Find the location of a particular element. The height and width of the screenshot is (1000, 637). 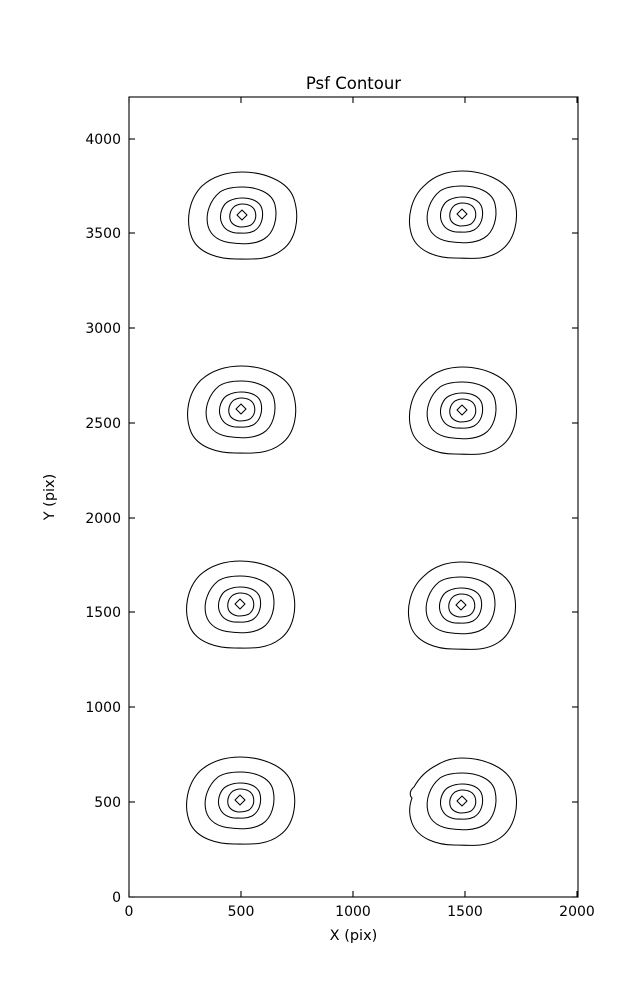

psf-r3-c1 is located at coordinates (241, 604).